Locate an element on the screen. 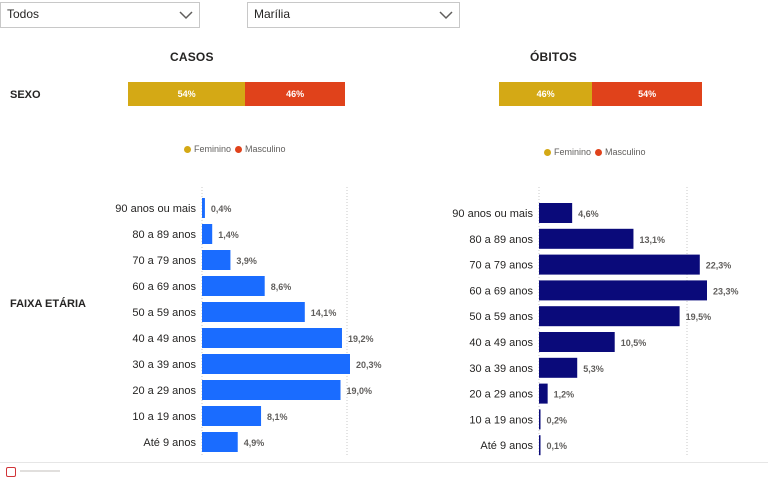  faixa-etaria-label: FAIXA ETÁRIA is located at coordinates (48, 304).